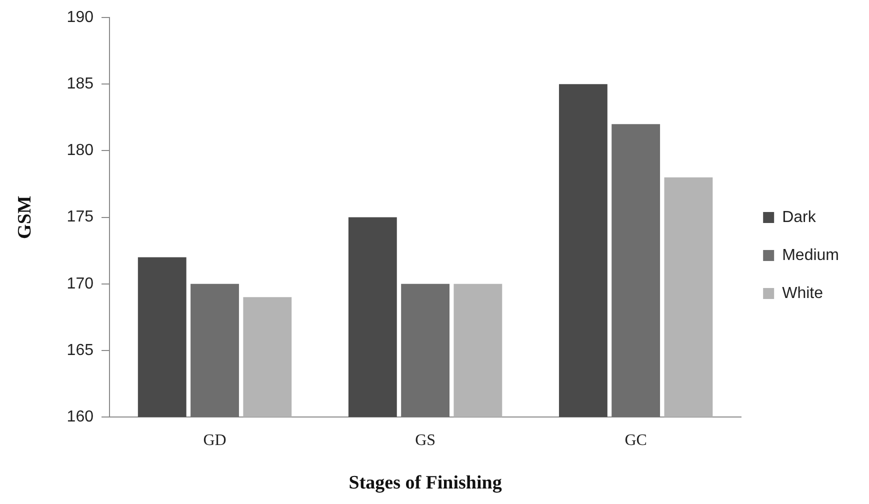  I want to click on x-axis-title: Stages of Finishing, so click(425, 483).